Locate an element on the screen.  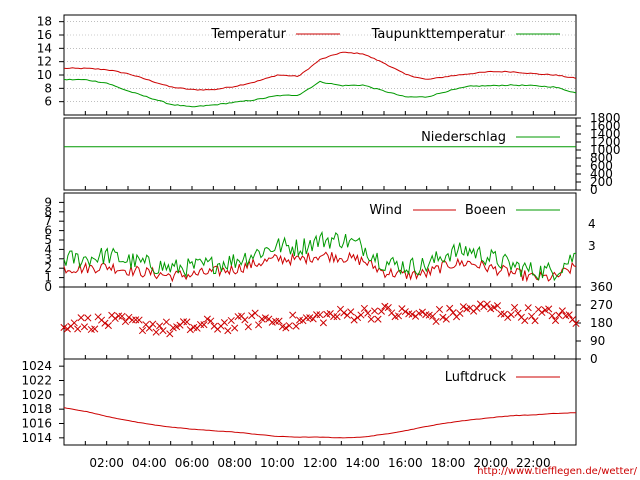
wind-direction-panel-frame is located at coordinates (320, 323).